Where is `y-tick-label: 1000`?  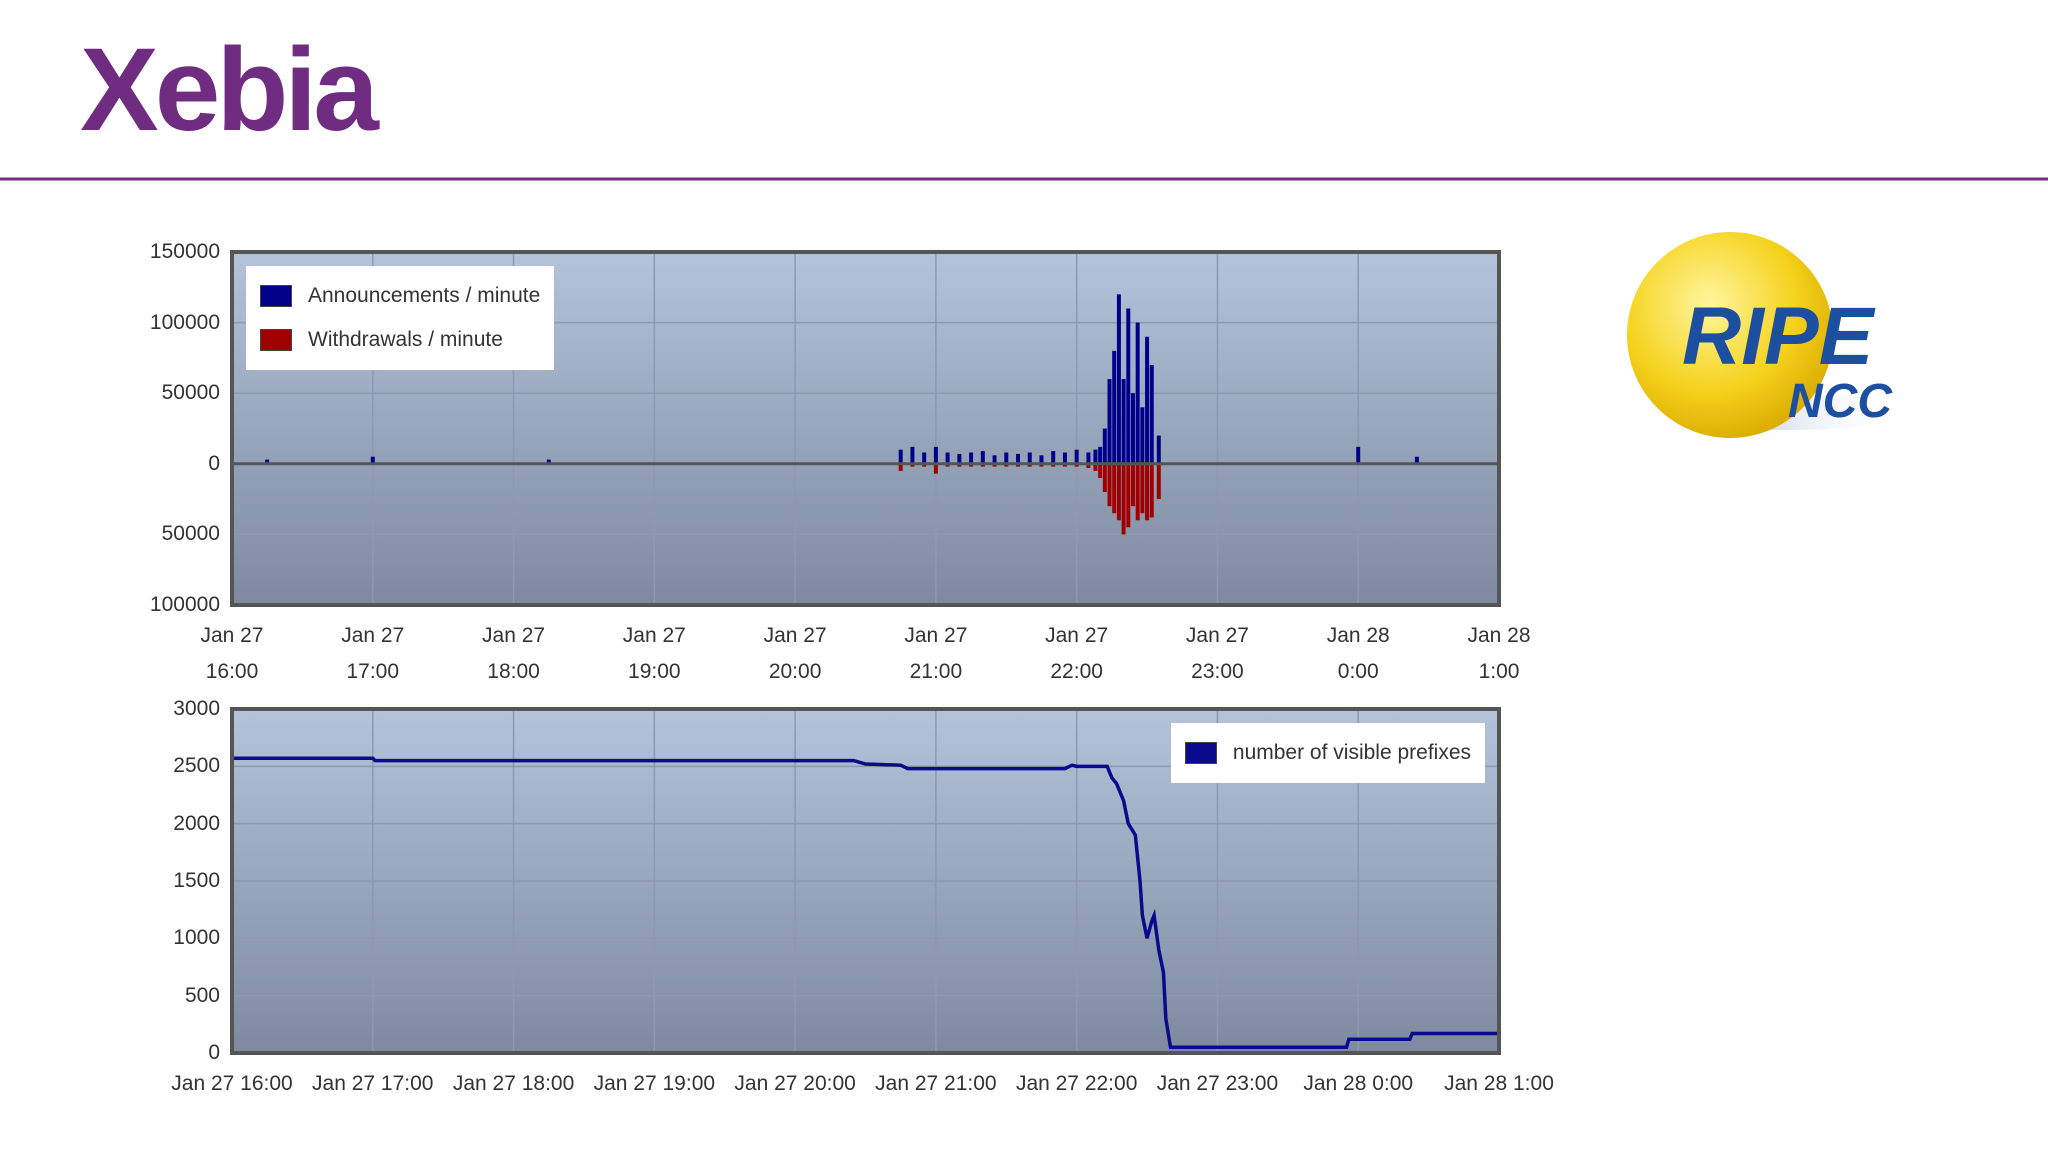
y-tick-label: 1000 is located at coordinates (196, 938).